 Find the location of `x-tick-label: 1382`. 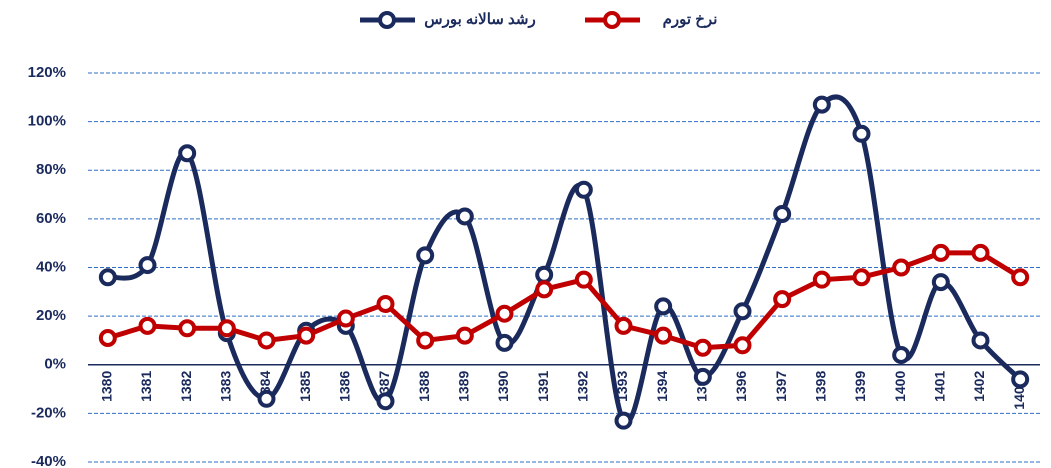

x-tick-label: 1382 is located at coordinates (186, 386).